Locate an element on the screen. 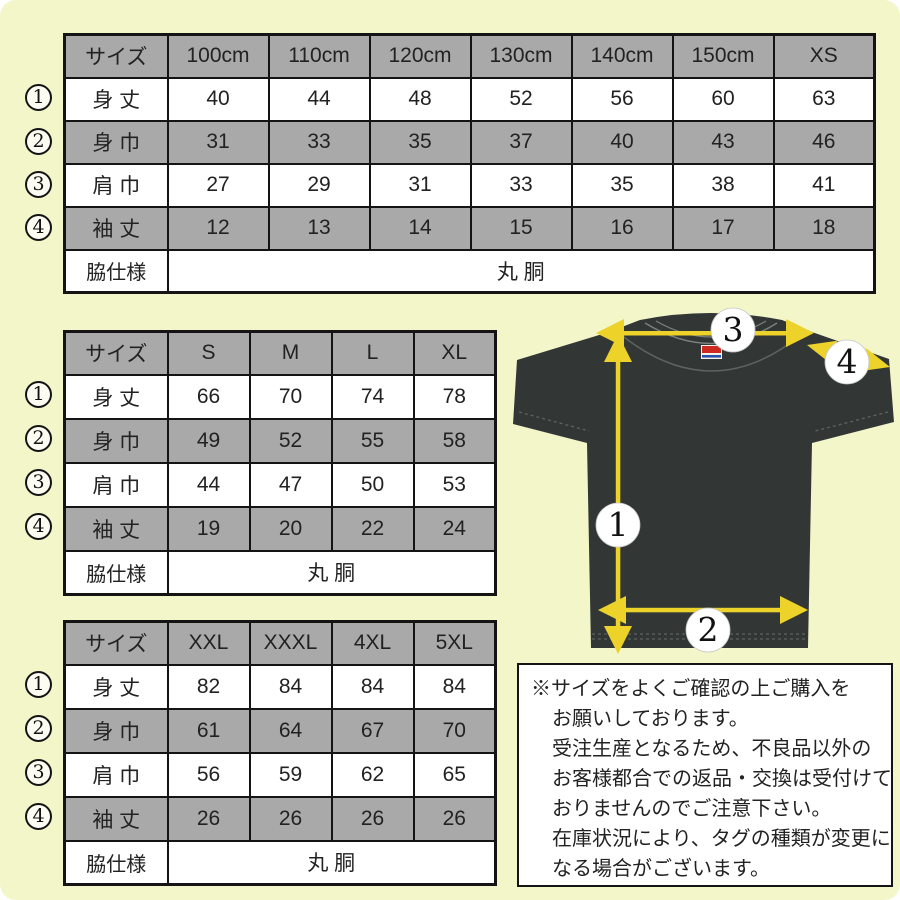  cell-value: 29 is located at coordinates (319, 185).